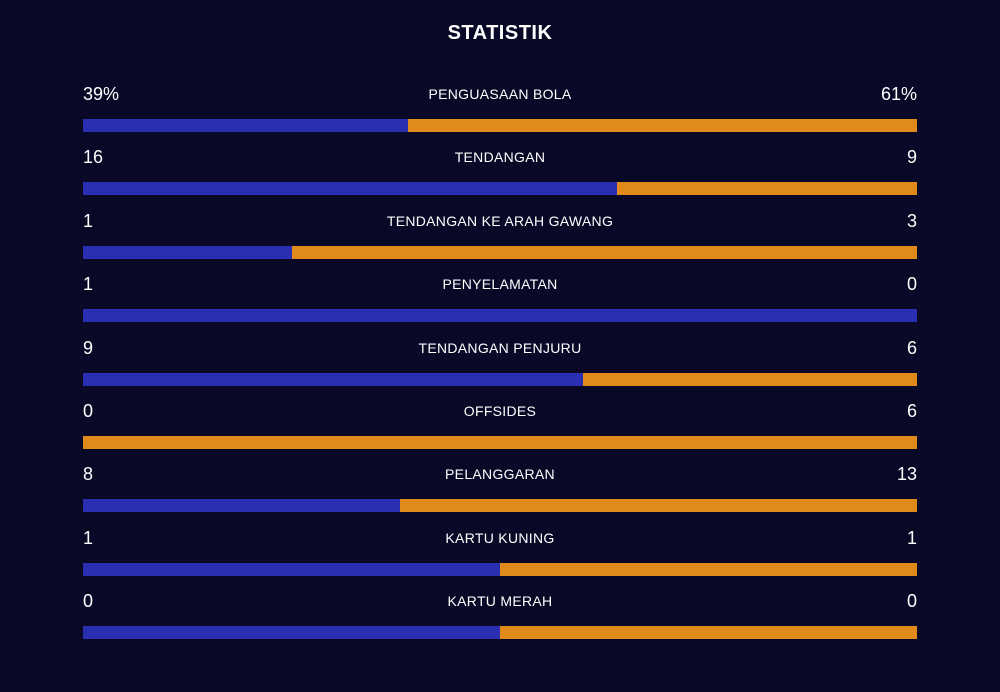 The image size is (1000, 692). What do you see at coordinates (500, 537) in the screenshot?
I see `stat-label: KARTU KUNING` at bounding box center [500, 537].